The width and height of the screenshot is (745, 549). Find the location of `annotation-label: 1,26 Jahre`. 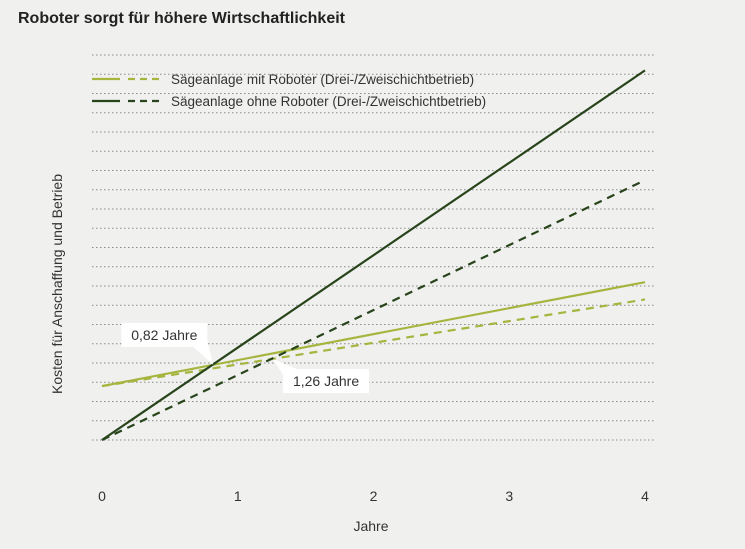

annotation-label: 1,26 Jahre is located at coordinates (326, 381).